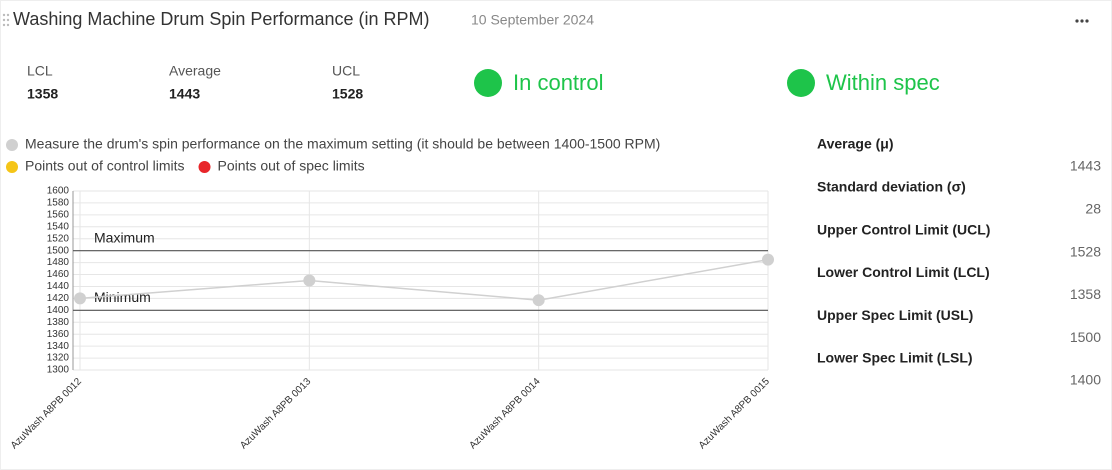 Image resolution: width=1112 pixels, height=470 pixels. I want to click on summary-label: Average (μ), so click(855, 144).